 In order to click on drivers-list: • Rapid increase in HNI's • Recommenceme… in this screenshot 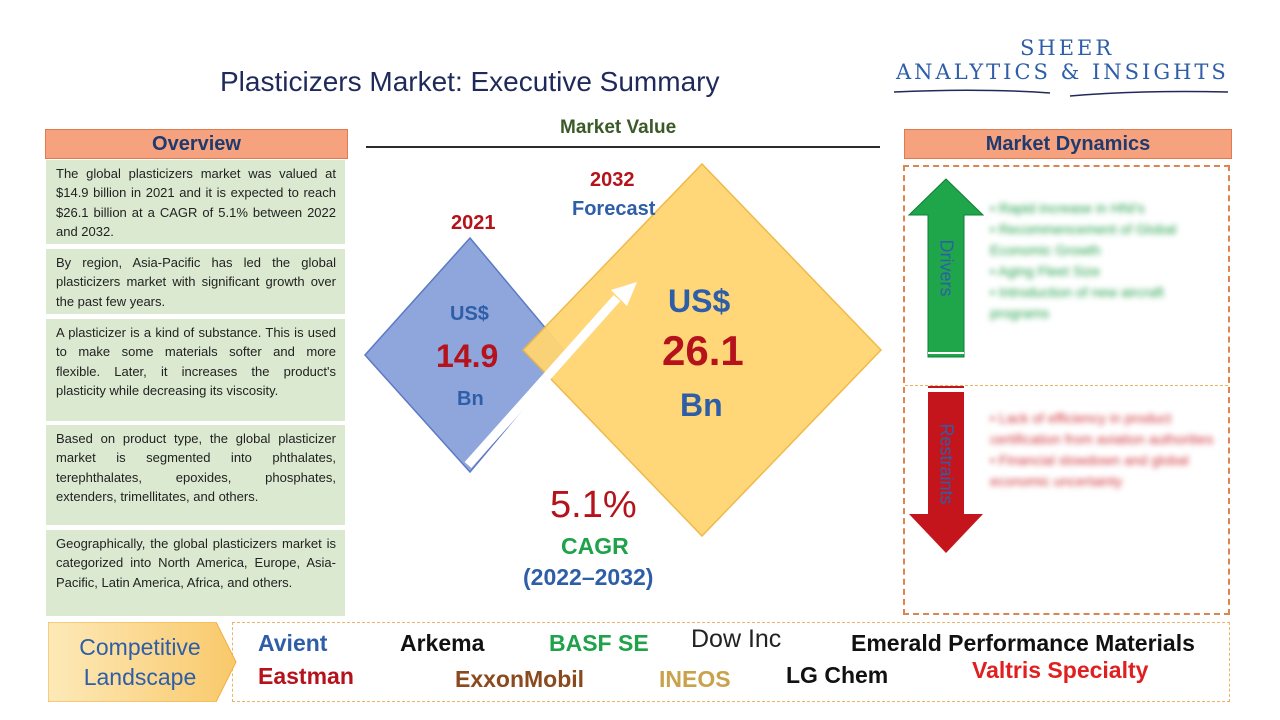, I will do `click(1102, 261)`.